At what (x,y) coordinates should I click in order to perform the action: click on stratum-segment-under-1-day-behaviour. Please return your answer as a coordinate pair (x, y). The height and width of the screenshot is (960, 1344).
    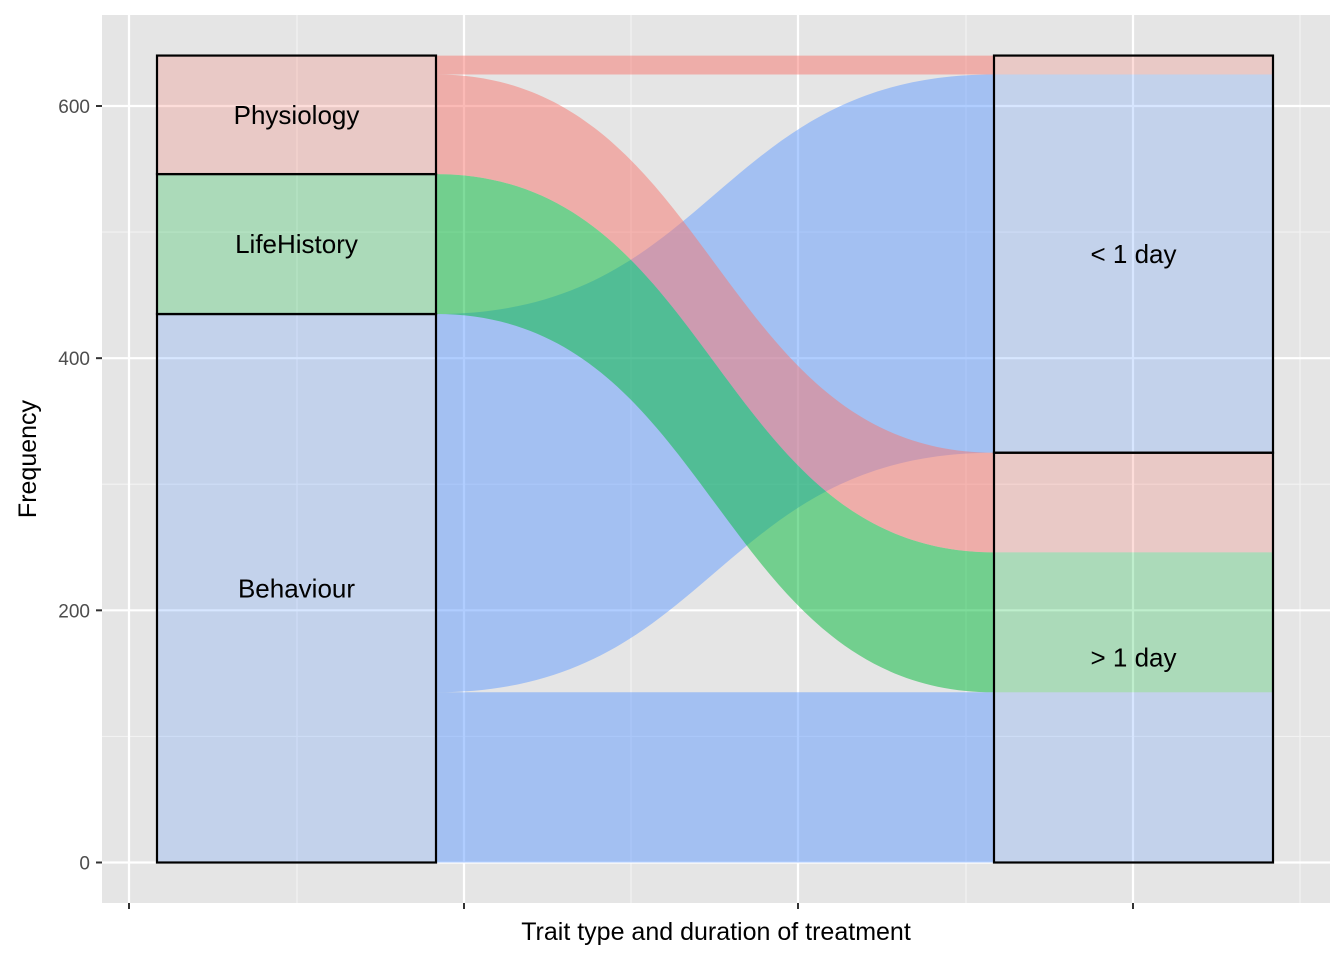
    Looking at the image, I should click on (1133, 263).